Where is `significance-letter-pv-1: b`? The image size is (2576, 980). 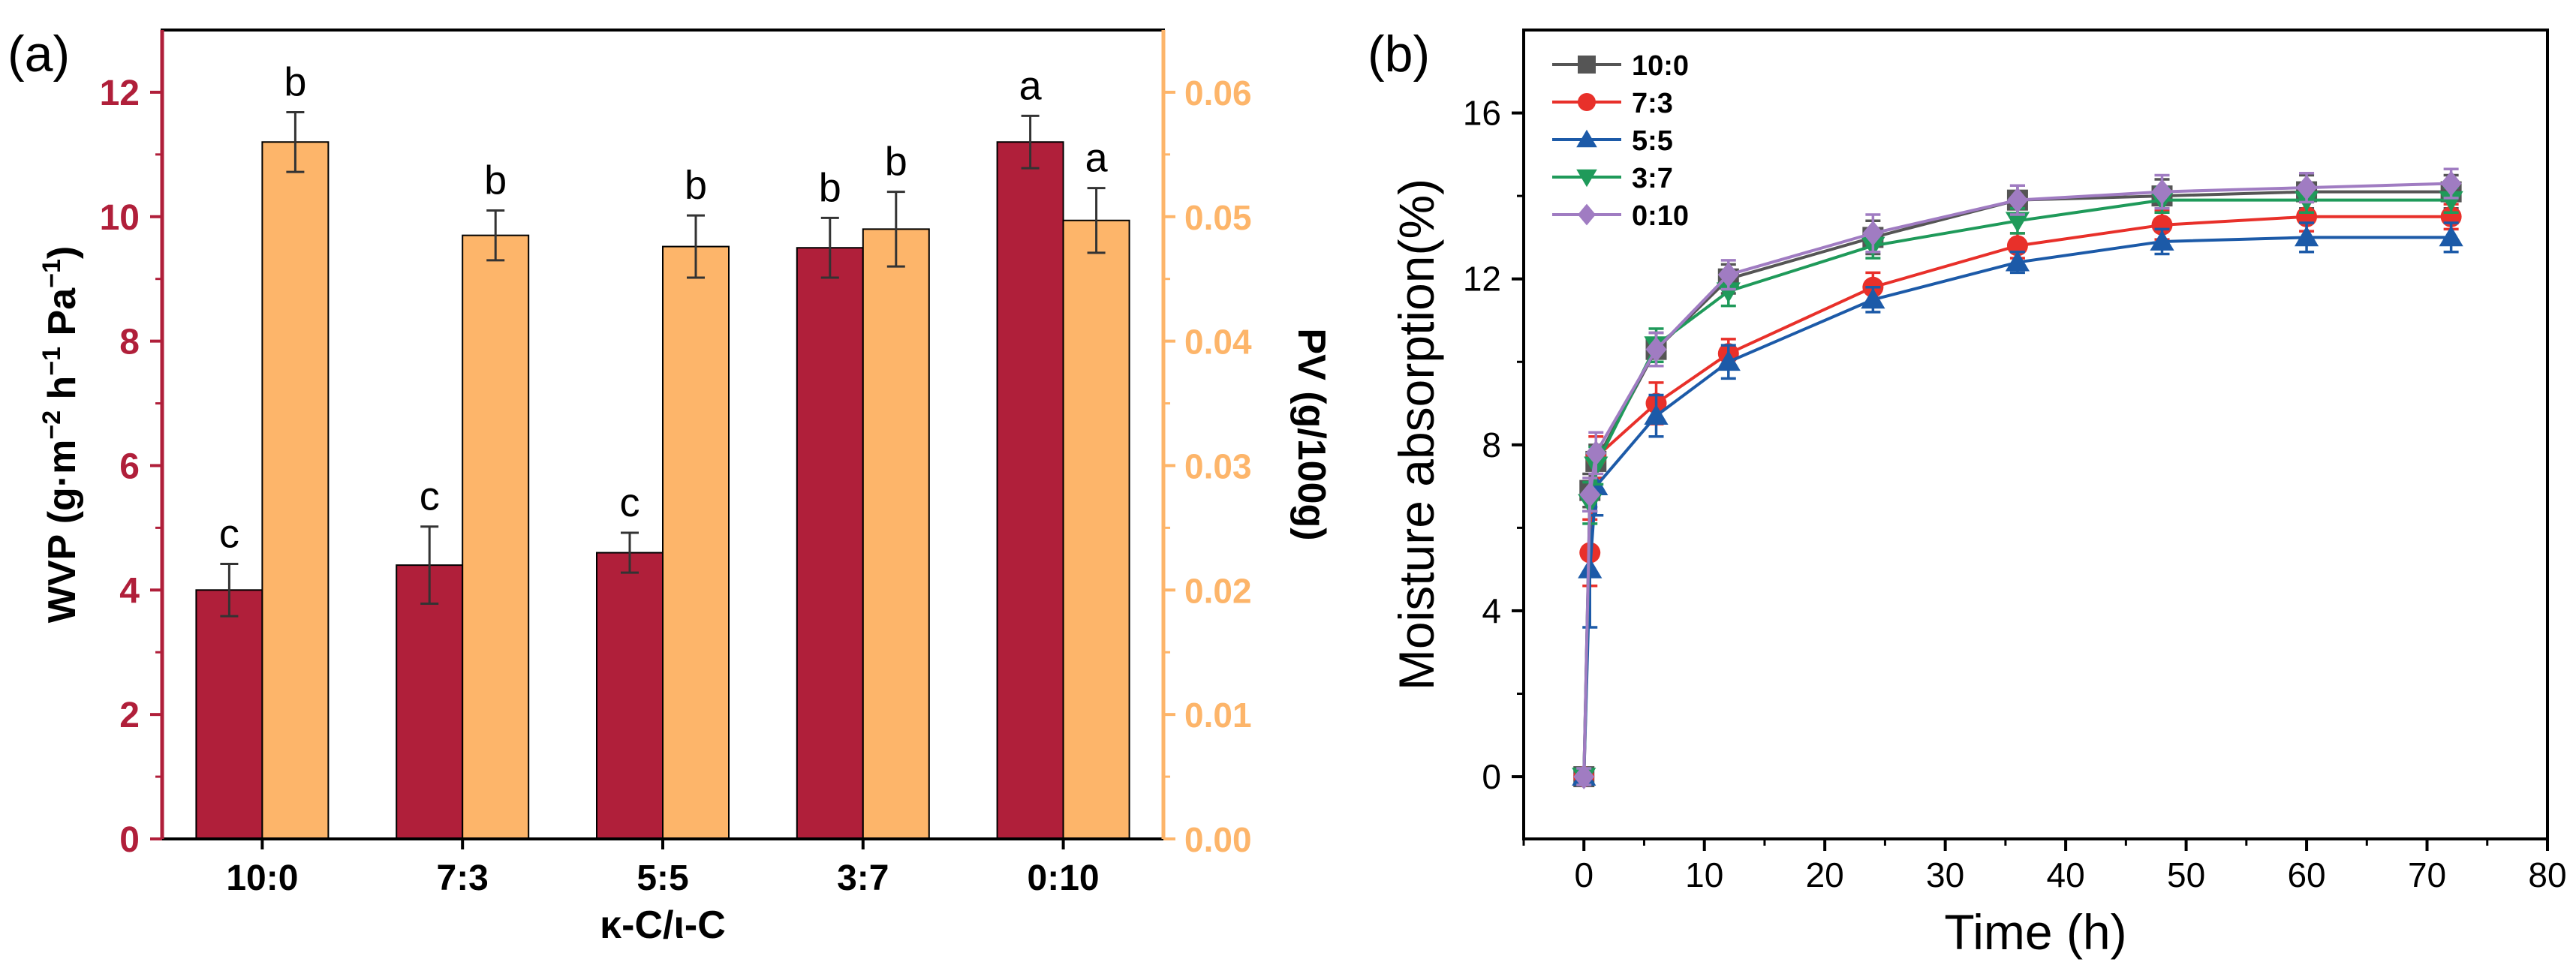 significance-letter-pv-1: b is located at coordinates (495, 180).